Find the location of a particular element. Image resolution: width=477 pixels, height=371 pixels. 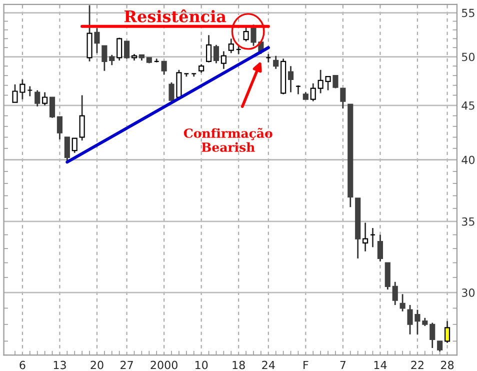

x-tick-label: 2000 is located at coordinates (164, 365).